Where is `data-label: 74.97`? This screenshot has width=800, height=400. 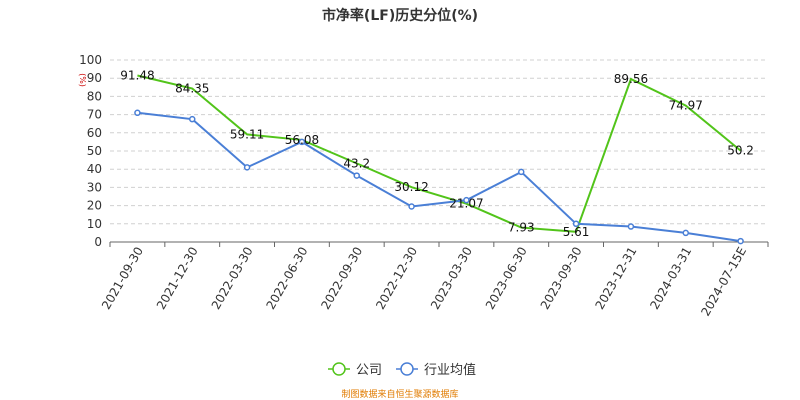 data-label: 74.97 is located at coordinates (686, 106).